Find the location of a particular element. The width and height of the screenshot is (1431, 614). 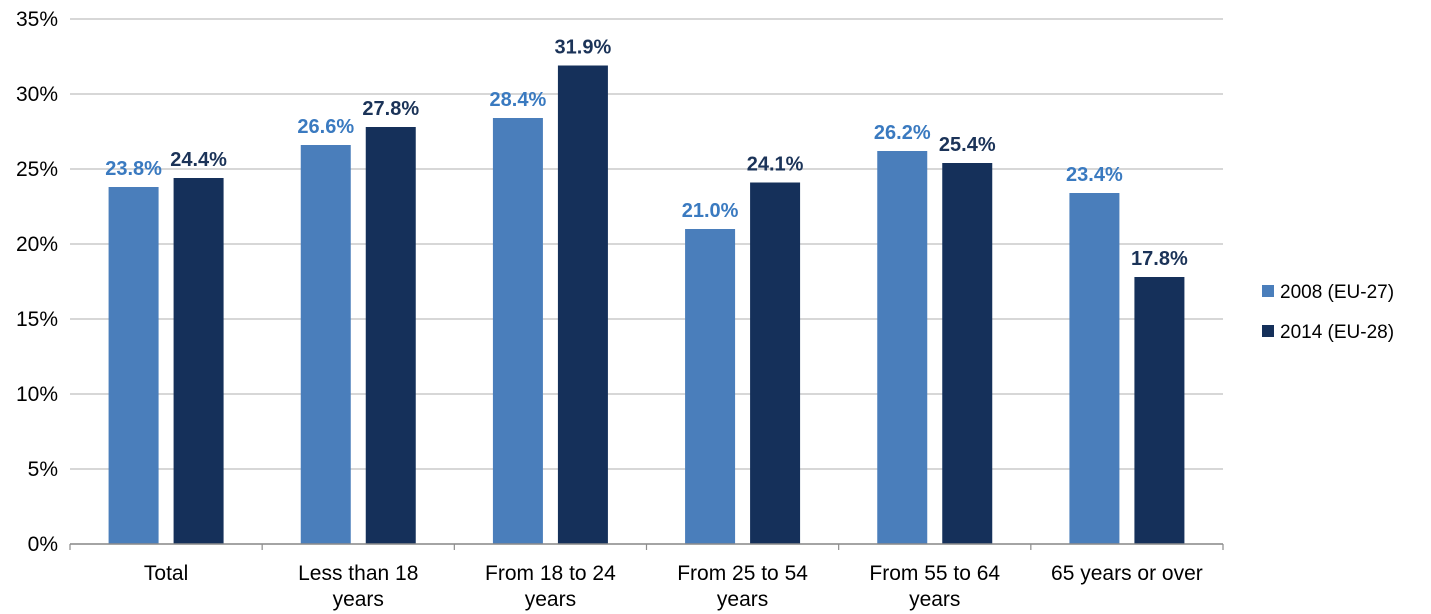

data-label: 31.9% is located at coordinates (583, 48).